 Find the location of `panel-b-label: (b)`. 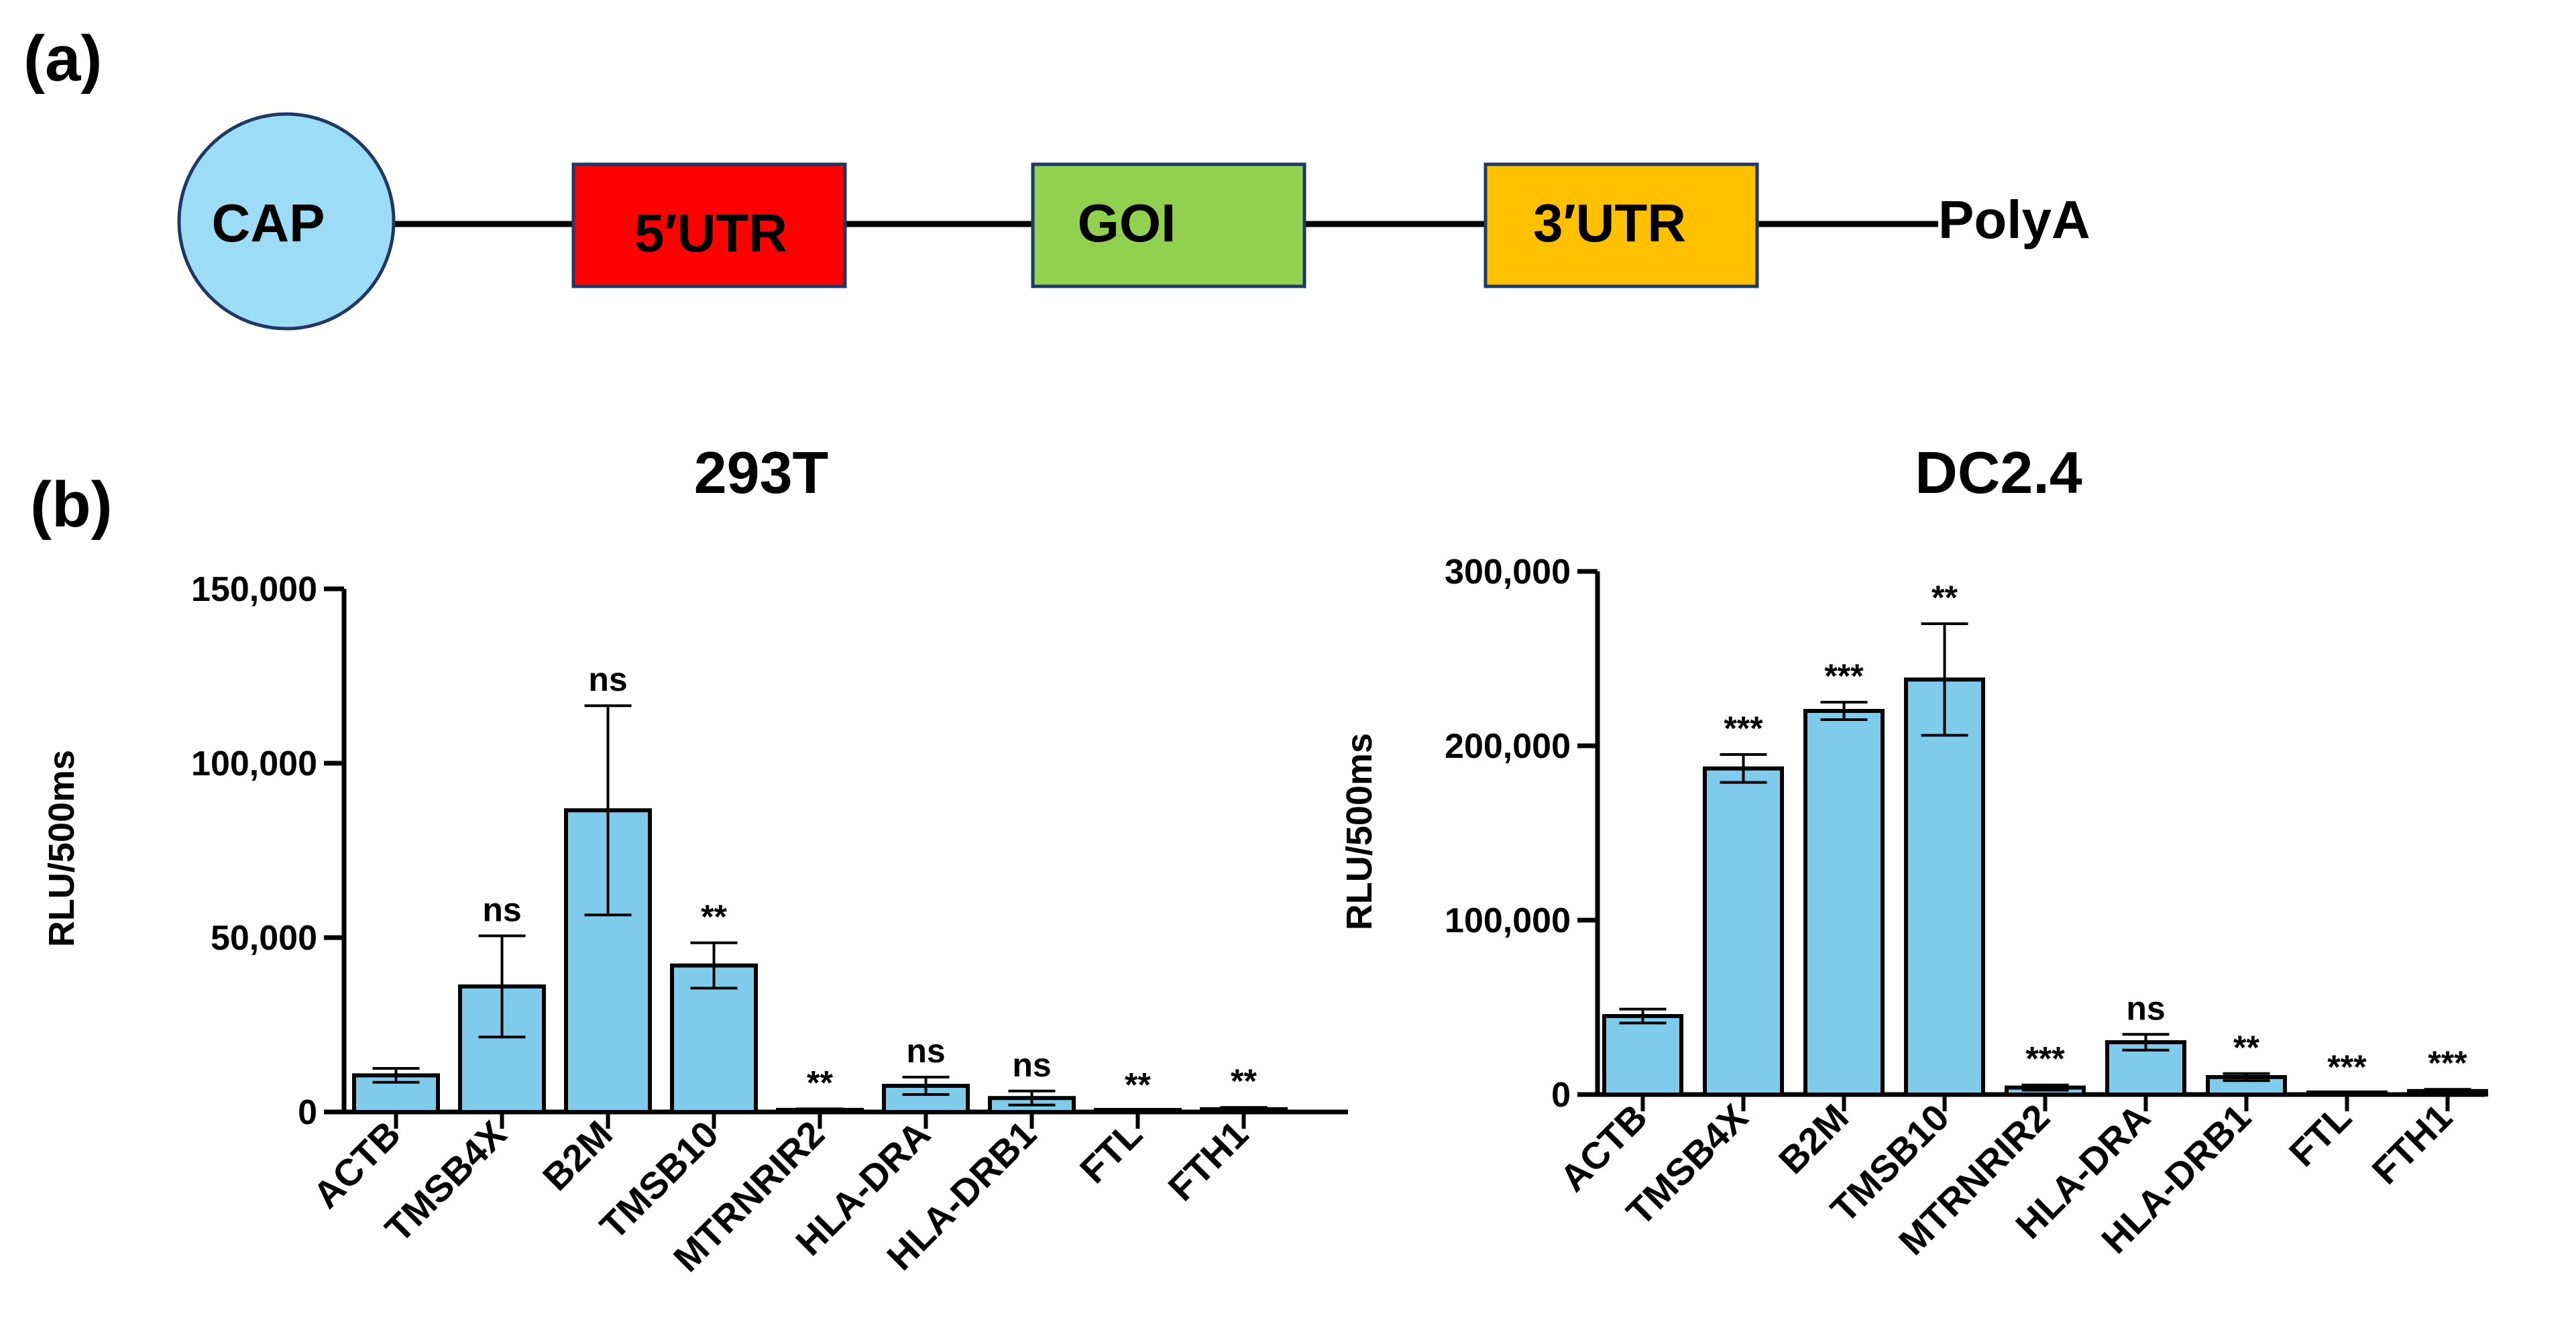

panel-b-label: (b) is located at coordinates (71, 505).